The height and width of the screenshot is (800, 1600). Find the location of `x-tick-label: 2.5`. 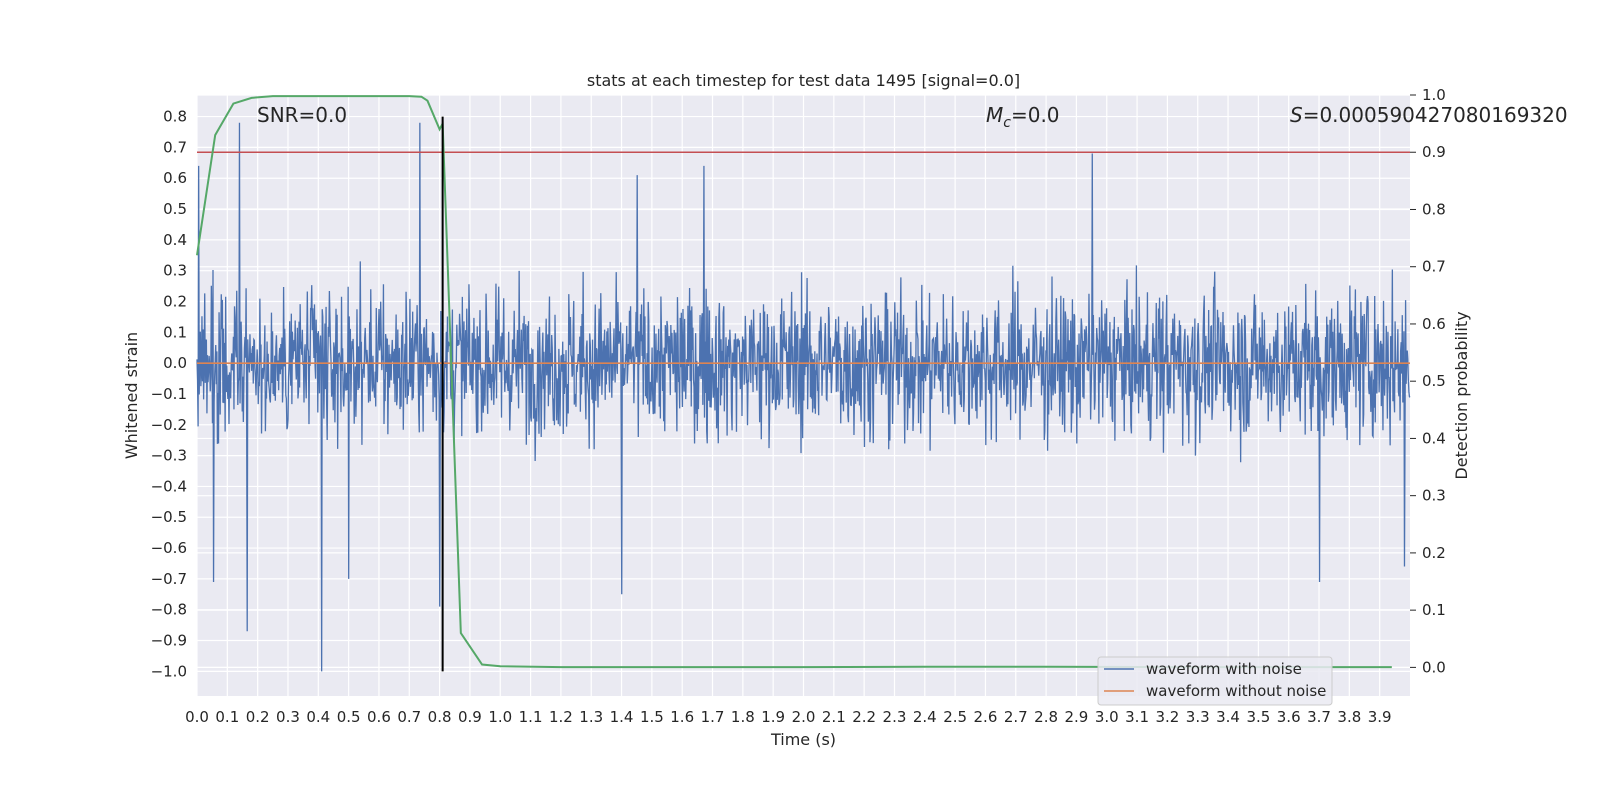

x-tick-label: 2.5 is located at coordinates (955, 717).